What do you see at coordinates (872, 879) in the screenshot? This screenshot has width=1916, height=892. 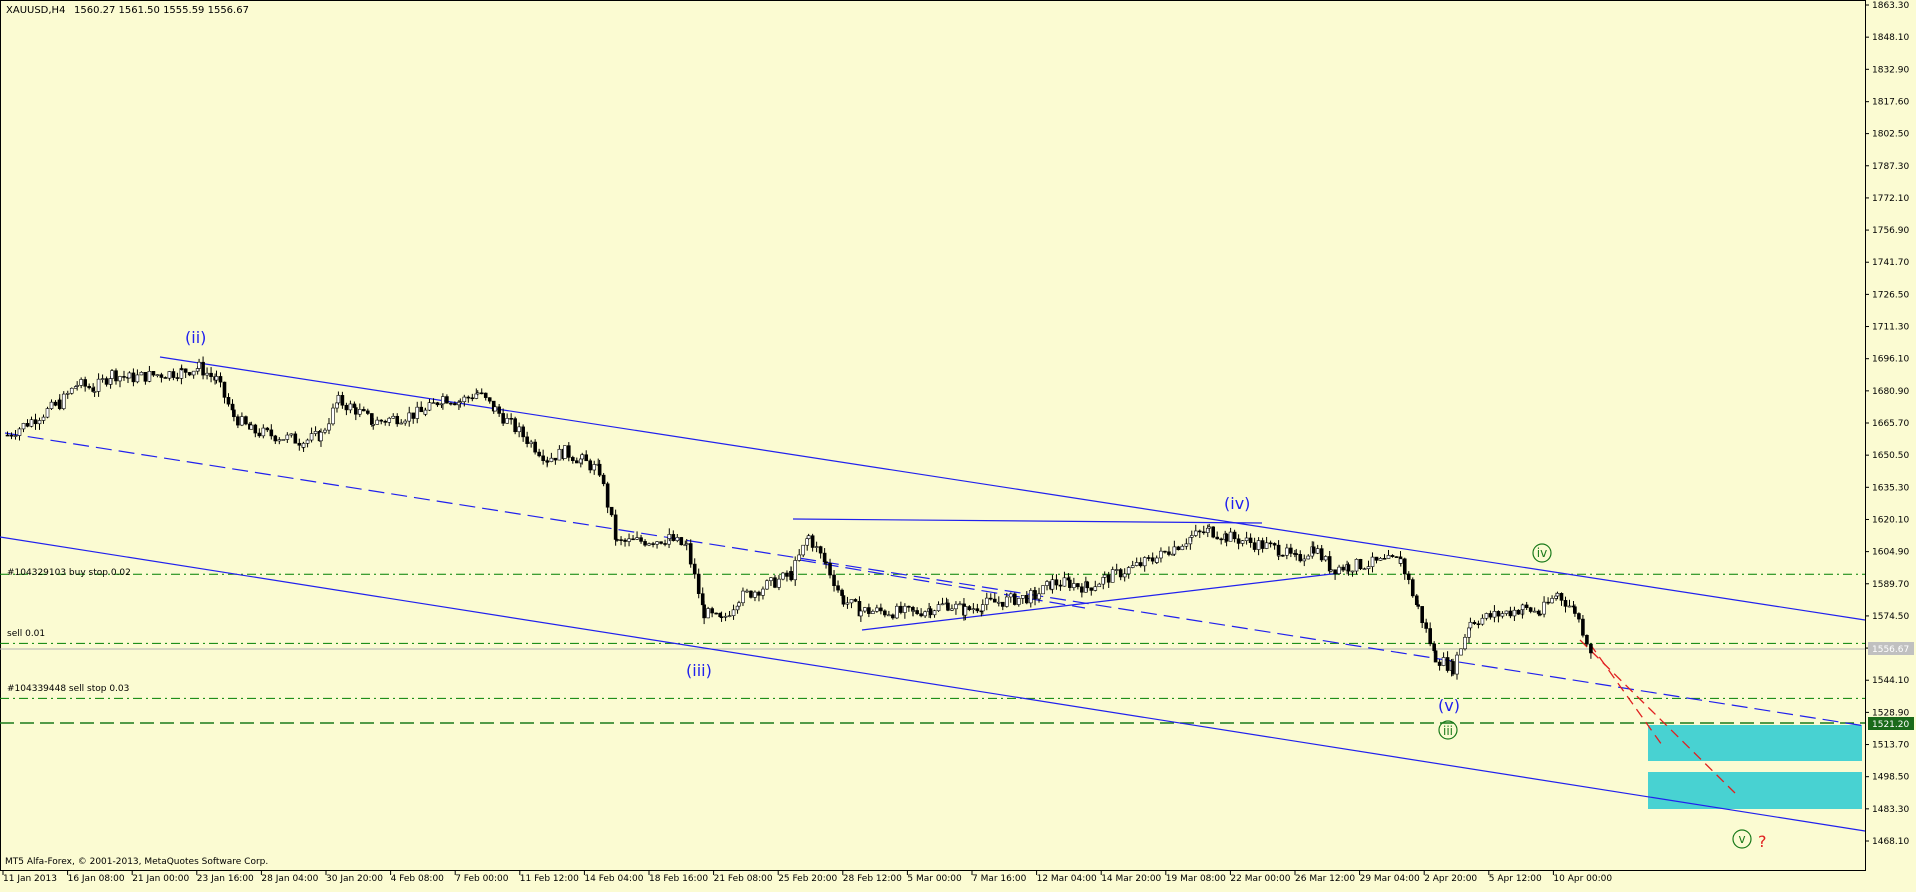 I see `time-tick-label: 28 Feb 12:00` at bounding box center [872, 879].